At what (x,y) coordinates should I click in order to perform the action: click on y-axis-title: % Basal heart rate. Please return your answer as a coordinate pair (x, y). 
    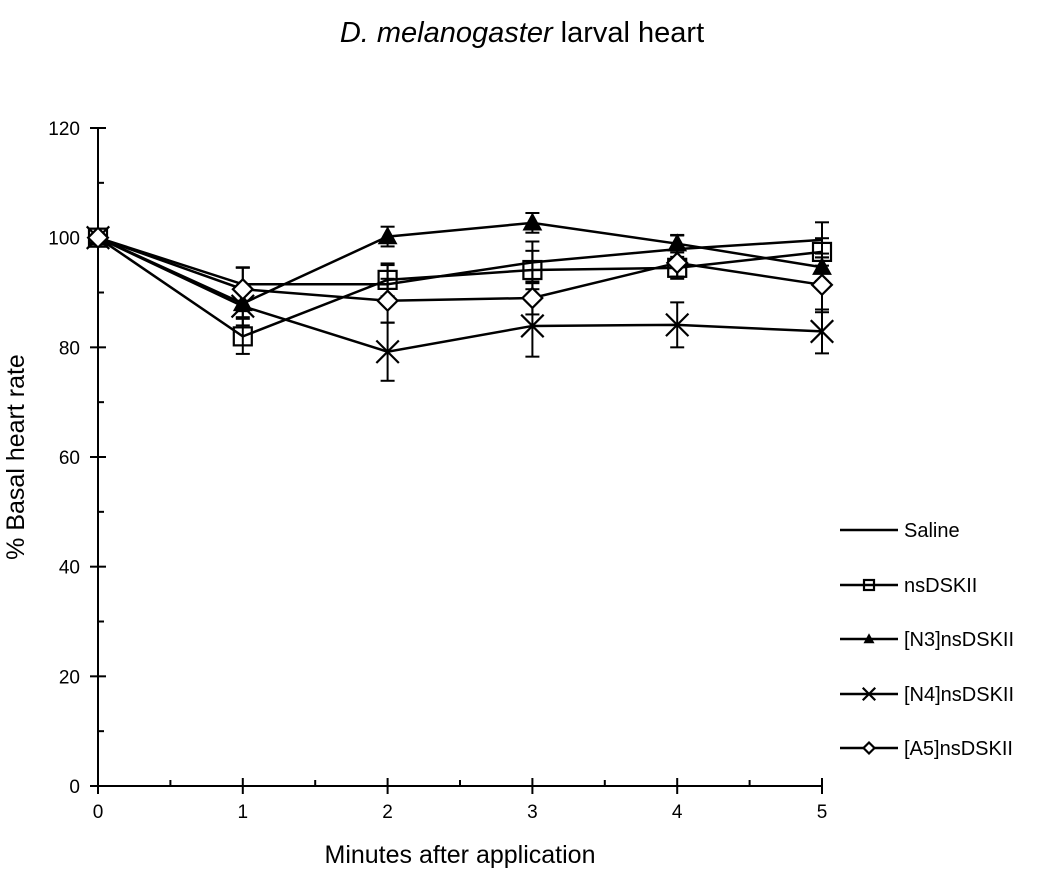
    Looking at the image, I should click on (16, 457).